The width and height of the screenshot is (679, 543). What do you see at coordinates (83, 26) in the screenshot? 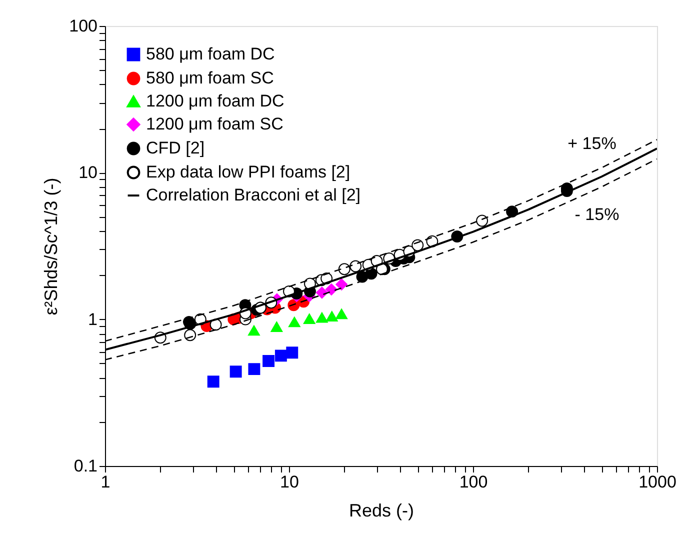
I see `y-tick-label: 100` at bounding box center [83, 26].